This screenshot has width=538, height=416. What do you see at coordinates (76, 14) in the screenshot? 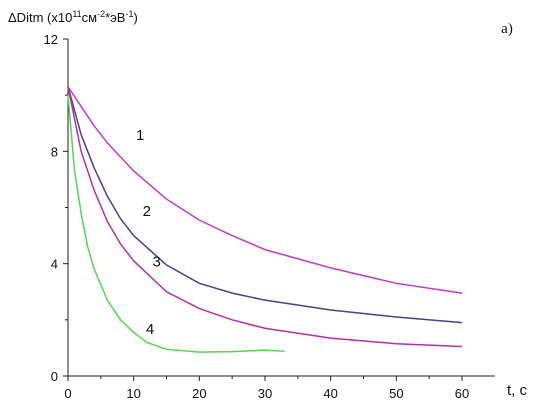
I see `y-label-superscript: 11` at bounding box center [76, 14].